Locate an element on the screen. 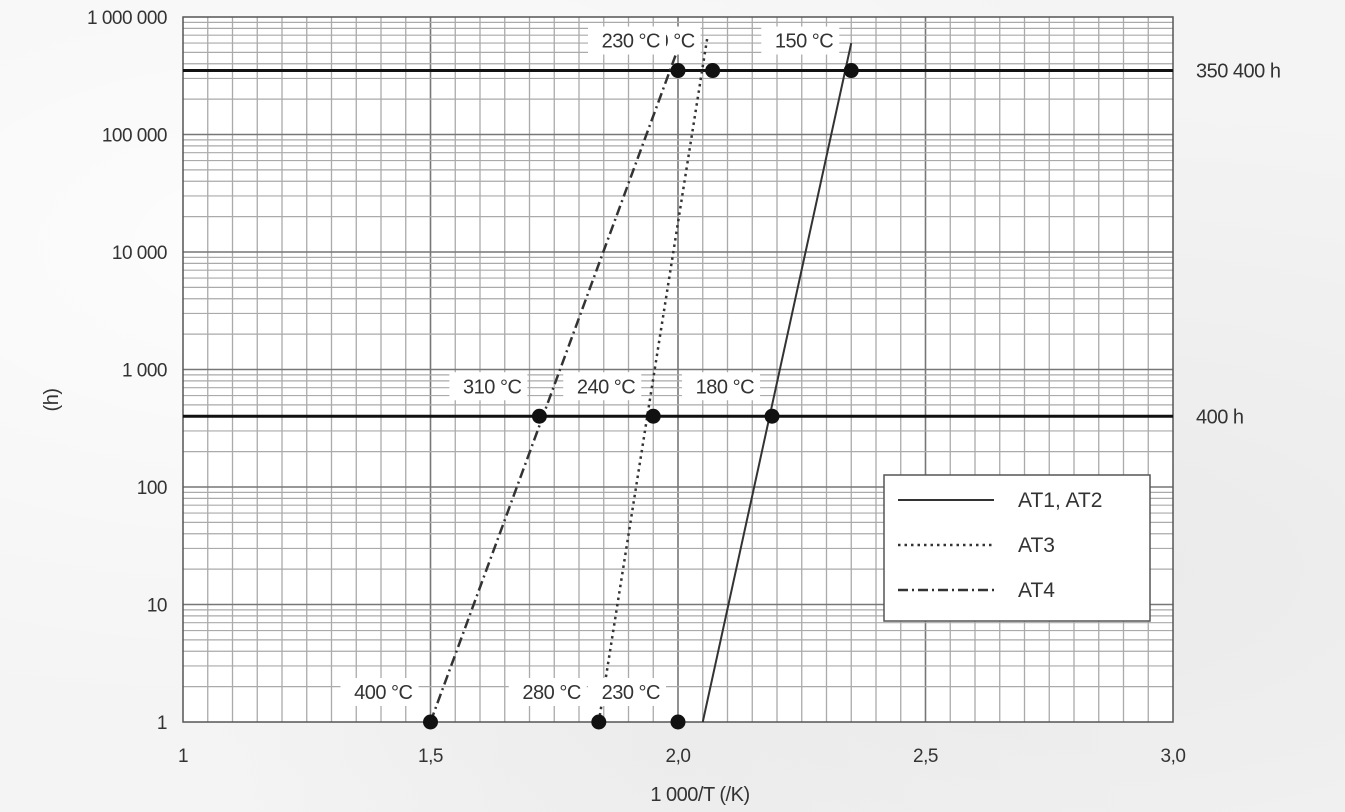 This screenshot has width=1345, height=812. y-axis-title: (h) is located at coordinates (52, 400).